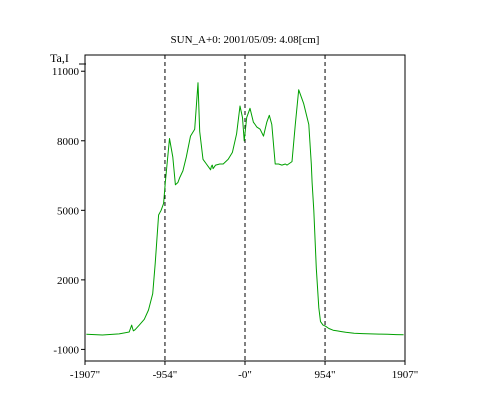 The width and height of the screenshot is (500, 405). What do you see at coordinates (165, 375) in the screenshot?
I see `x-tick-label: -954"` at bounding box center [165, 375].